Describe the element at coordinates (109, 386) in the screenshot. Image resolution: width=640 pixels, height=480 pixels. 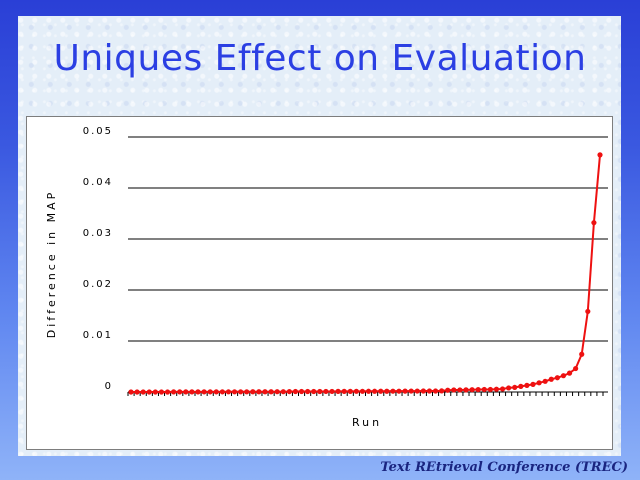
I see `y-tick-label: 0` at that location.